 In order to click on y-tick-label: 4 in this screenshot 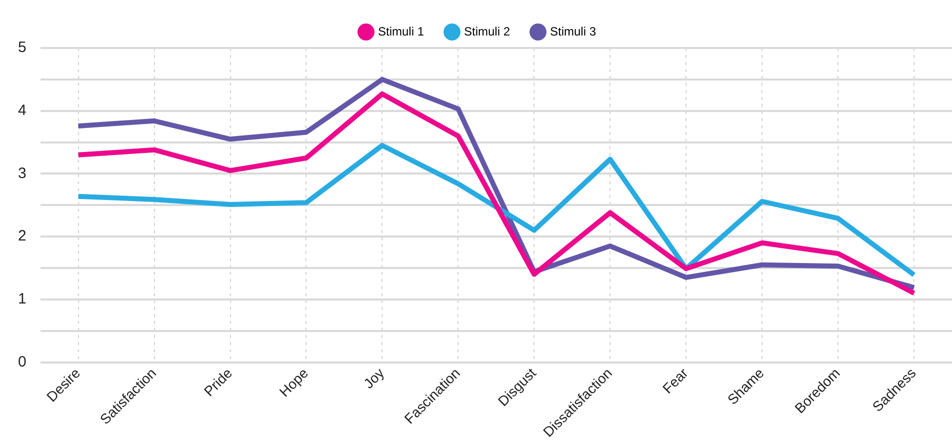, I will do `click(22, 110)`.